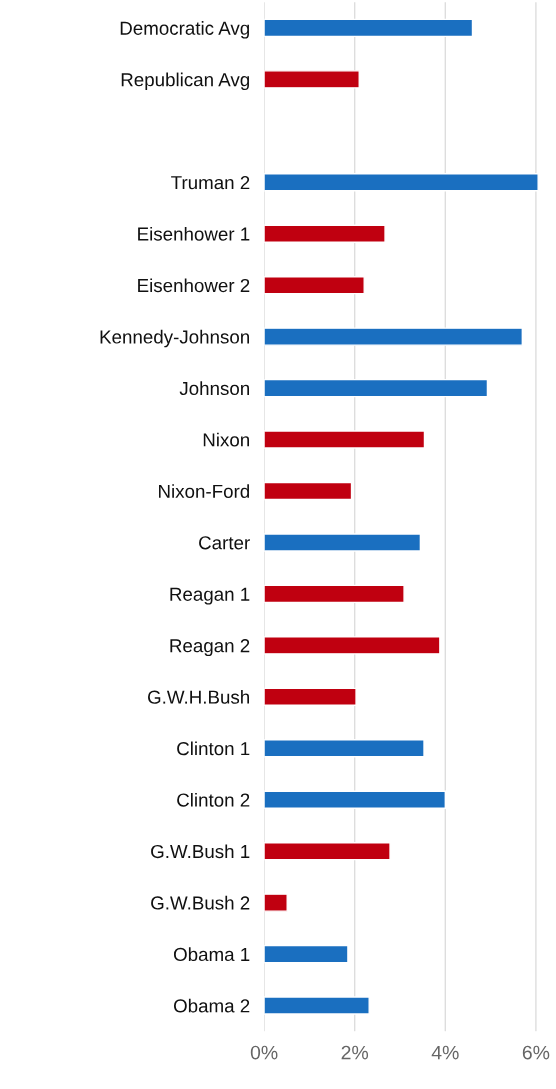 This screenshot has width=556, height=1089. Describe the element at coordinates (204, 491) in the screenshot. I see `y-tick-label: Nixon-Ford` at that location.